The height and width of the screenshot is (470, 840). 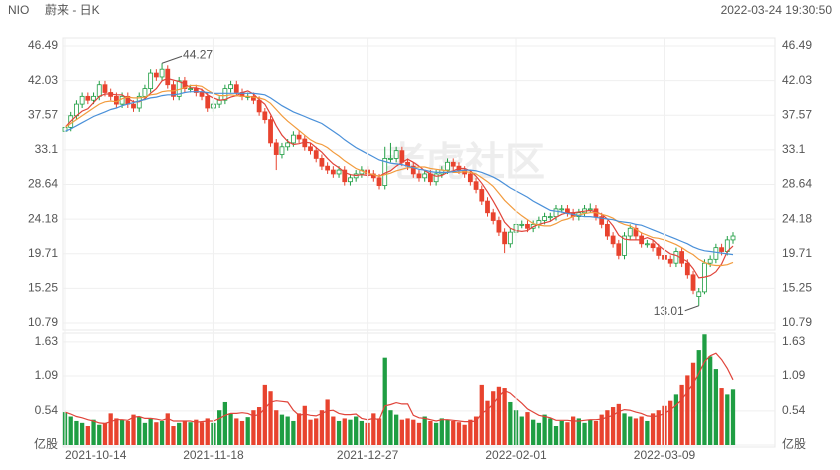 I want to click on y-tick-label-right: 24.18, so click(x=797, y=218).